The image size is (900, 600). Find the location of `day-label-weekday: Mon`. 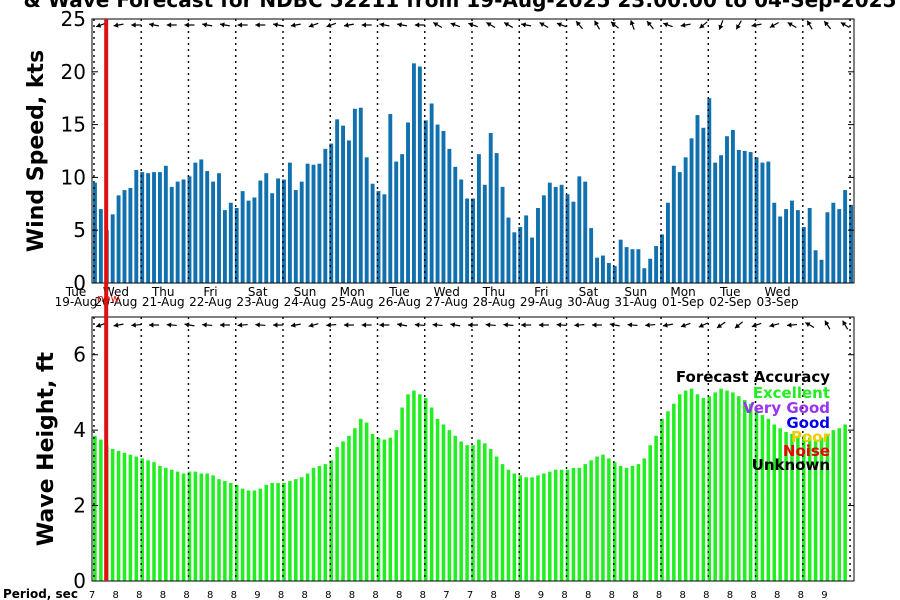

day-label-weekday: Mon is located at coordinates (352, 292).